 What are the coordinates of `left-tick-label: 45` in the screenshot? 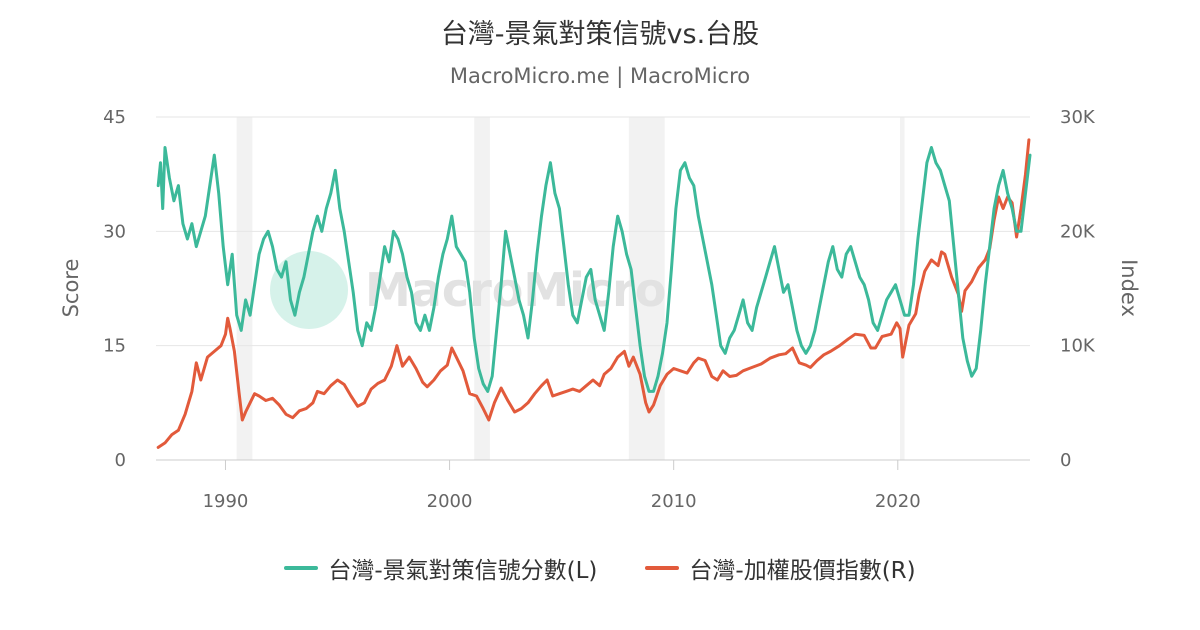 It's located at (114, 117).